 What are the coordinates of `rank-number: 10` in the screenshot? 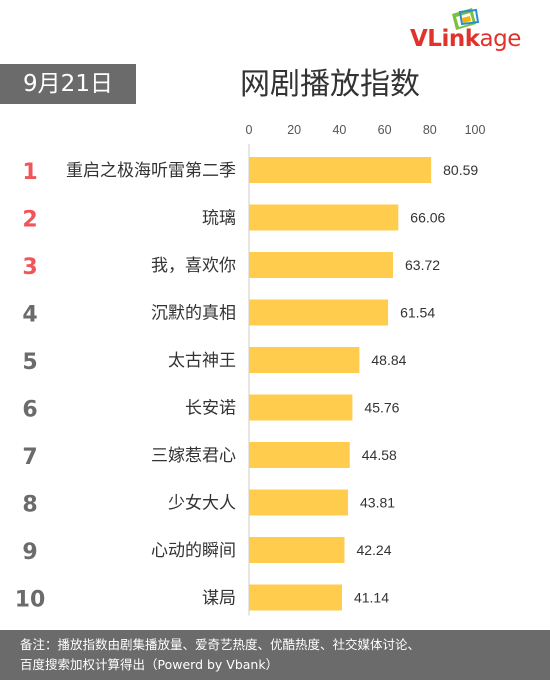 It's located at (30, 600).